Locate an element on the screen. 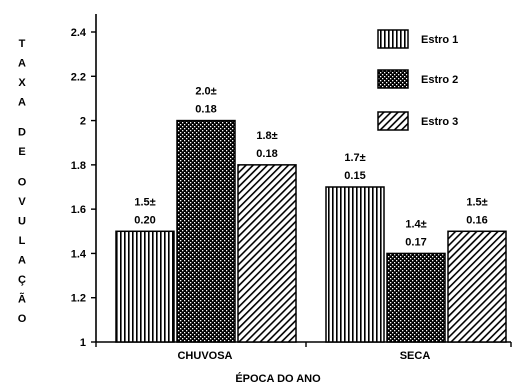 The height and width of the screenshot is (387, 517). data-label-mean: 1.7± is located at coordinates (354, 158).